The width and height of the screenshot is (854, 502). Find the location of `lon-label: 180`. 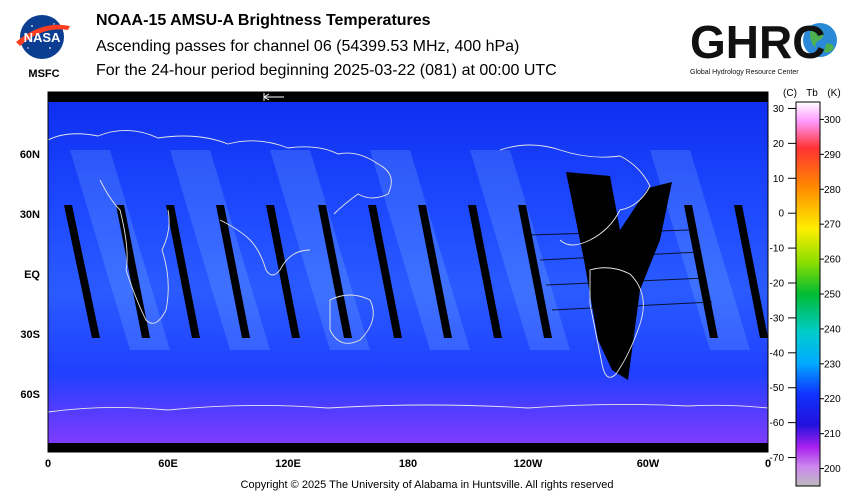

lon-label: 180 is located at coordinates (408, 464).